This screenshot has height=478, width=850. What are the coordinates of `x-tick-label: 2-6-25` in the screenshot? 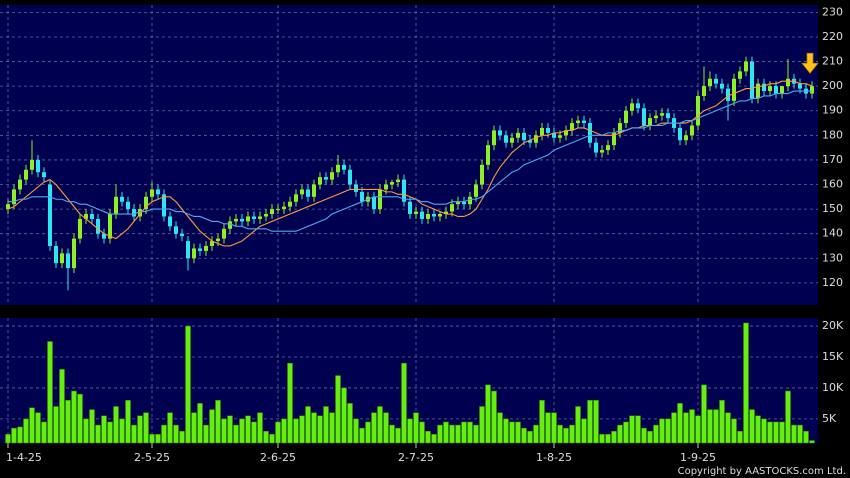 It's located at (278, 457).